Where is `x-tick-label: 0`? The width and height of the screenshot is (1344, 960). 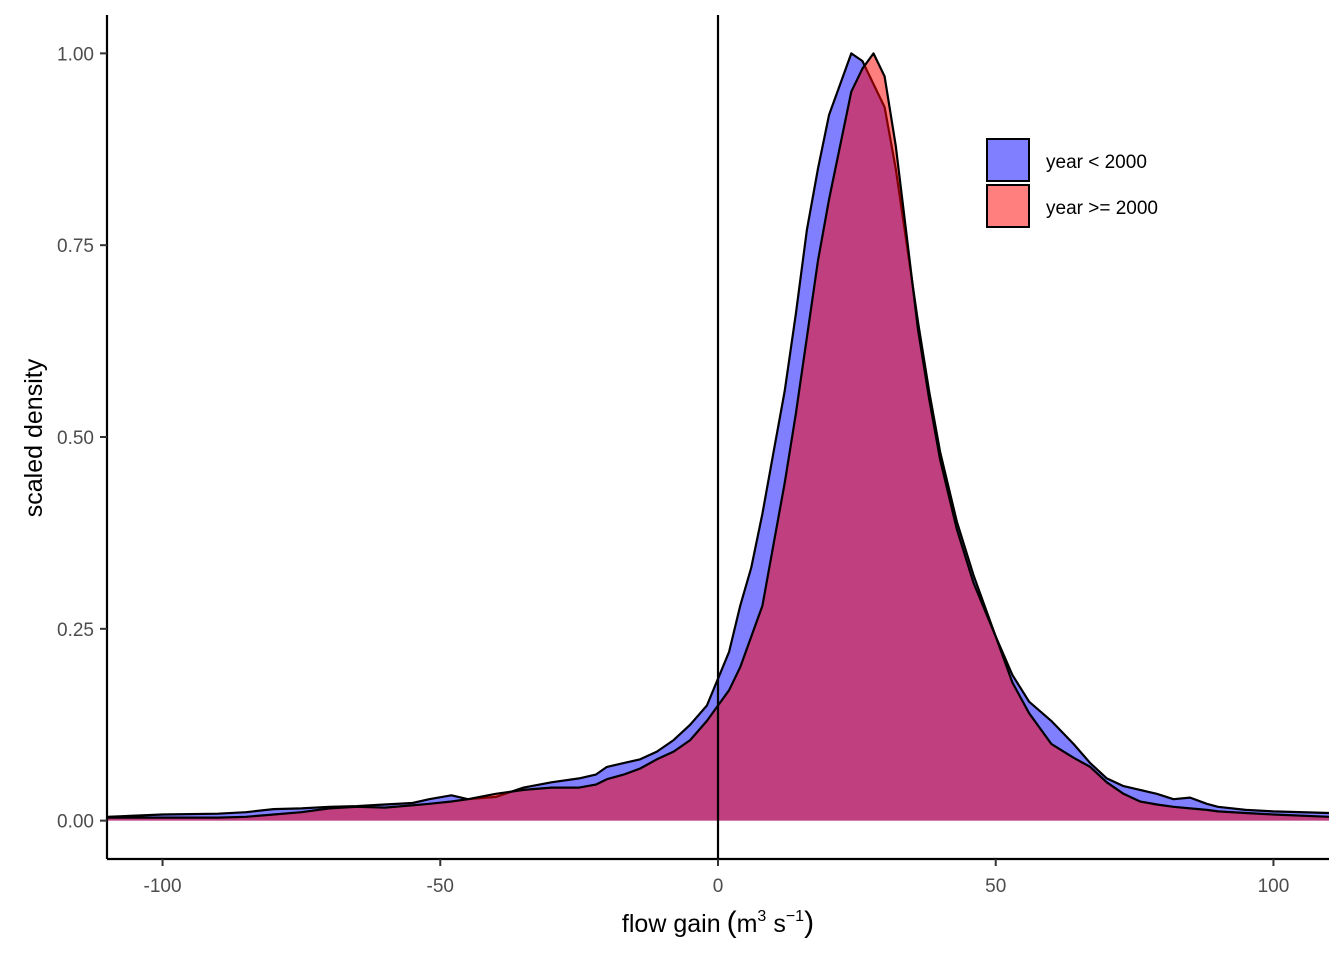 x-tick-label: 0 is located at coordinates (718, 886).